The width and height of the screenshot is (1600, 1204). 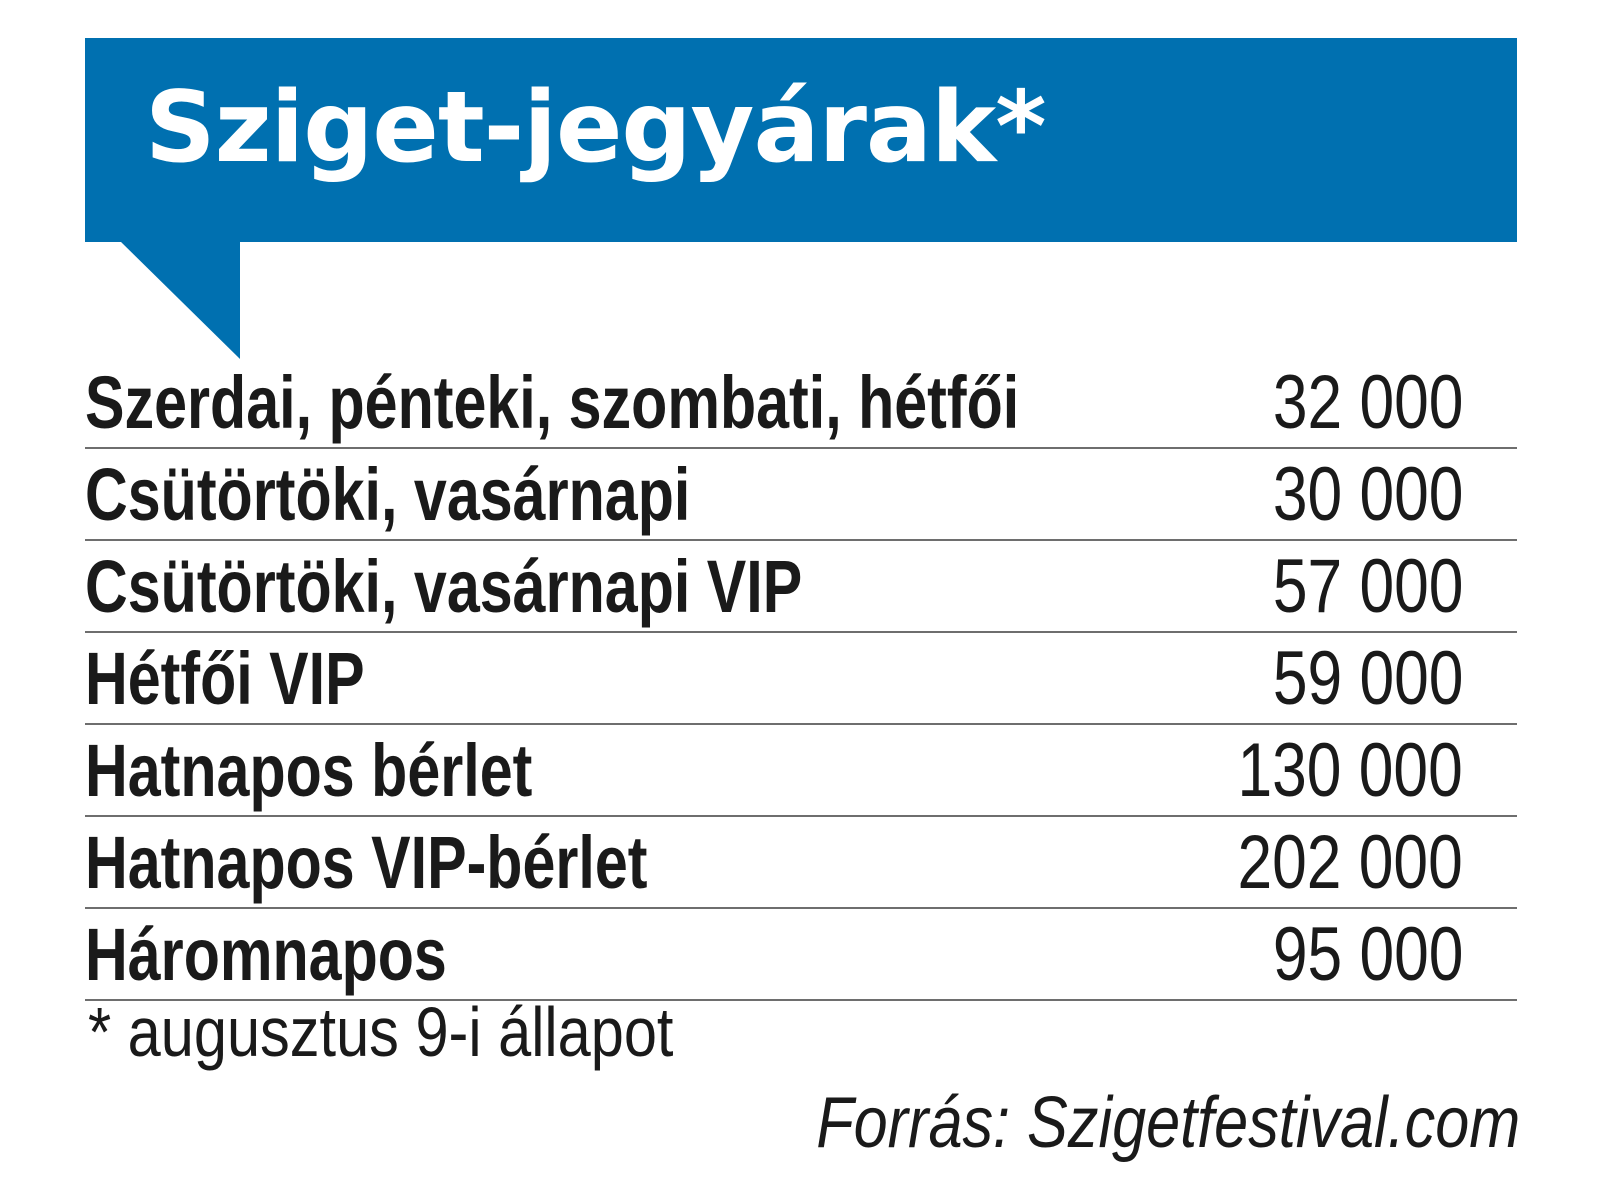 I want to click on ticket-price-value: 32 000, so click(x=1367, y=402).